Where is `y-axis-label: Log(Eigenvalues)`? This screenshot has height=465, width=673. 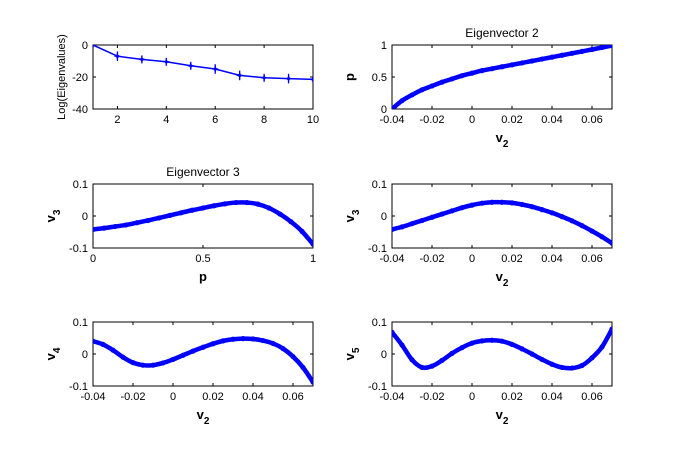 y-axis-label: Log(Eigenvalues) is located at coordinates (62, 77).